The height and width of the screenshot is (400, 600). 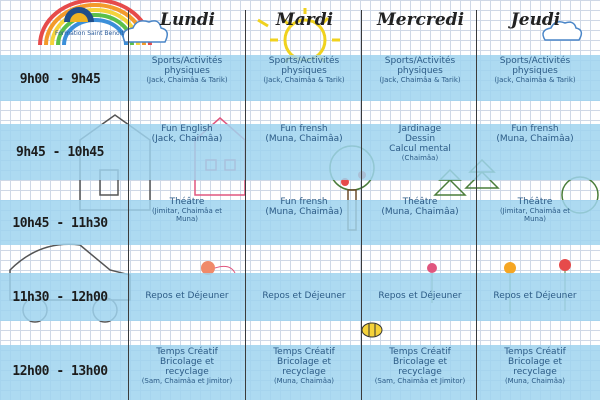 I want to click on day-header-jeudi: Jeudi, so click(x=535, y=20).